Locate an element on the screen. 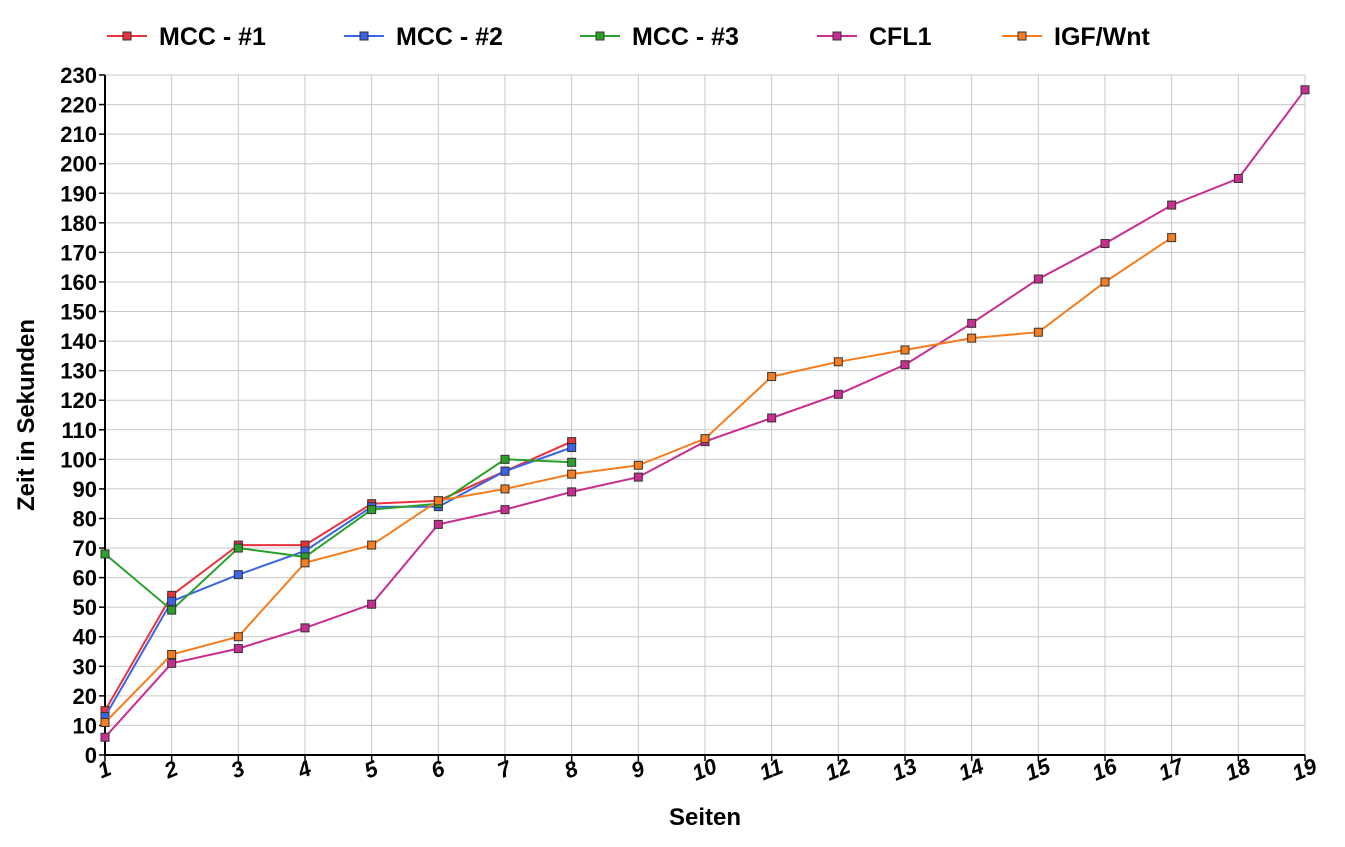 The height and width of the screenshot is (847, 1345). y-tick-label: 200 is located at coordinates (78, 164).